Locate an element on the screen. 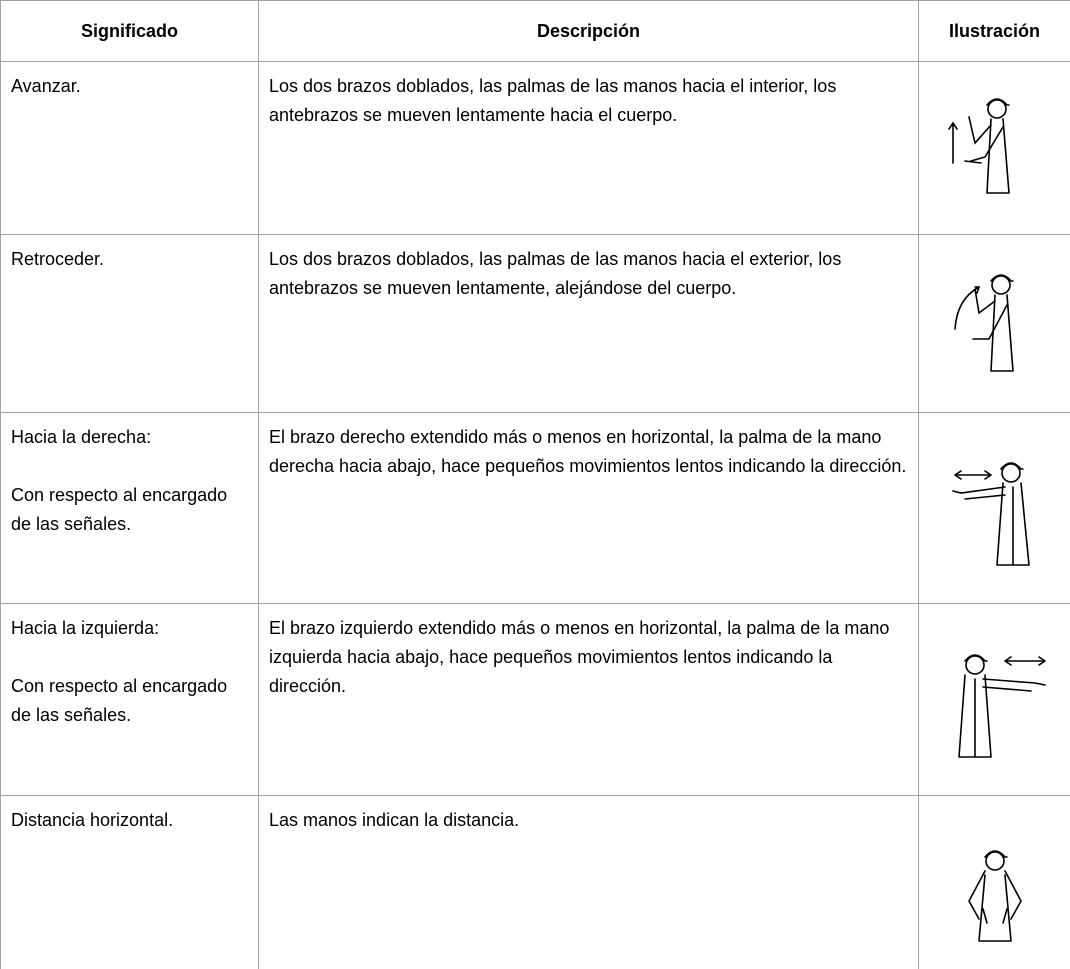 The image size is (1070, 969). header-cell: Descripción is located at coordinates (588, 31).